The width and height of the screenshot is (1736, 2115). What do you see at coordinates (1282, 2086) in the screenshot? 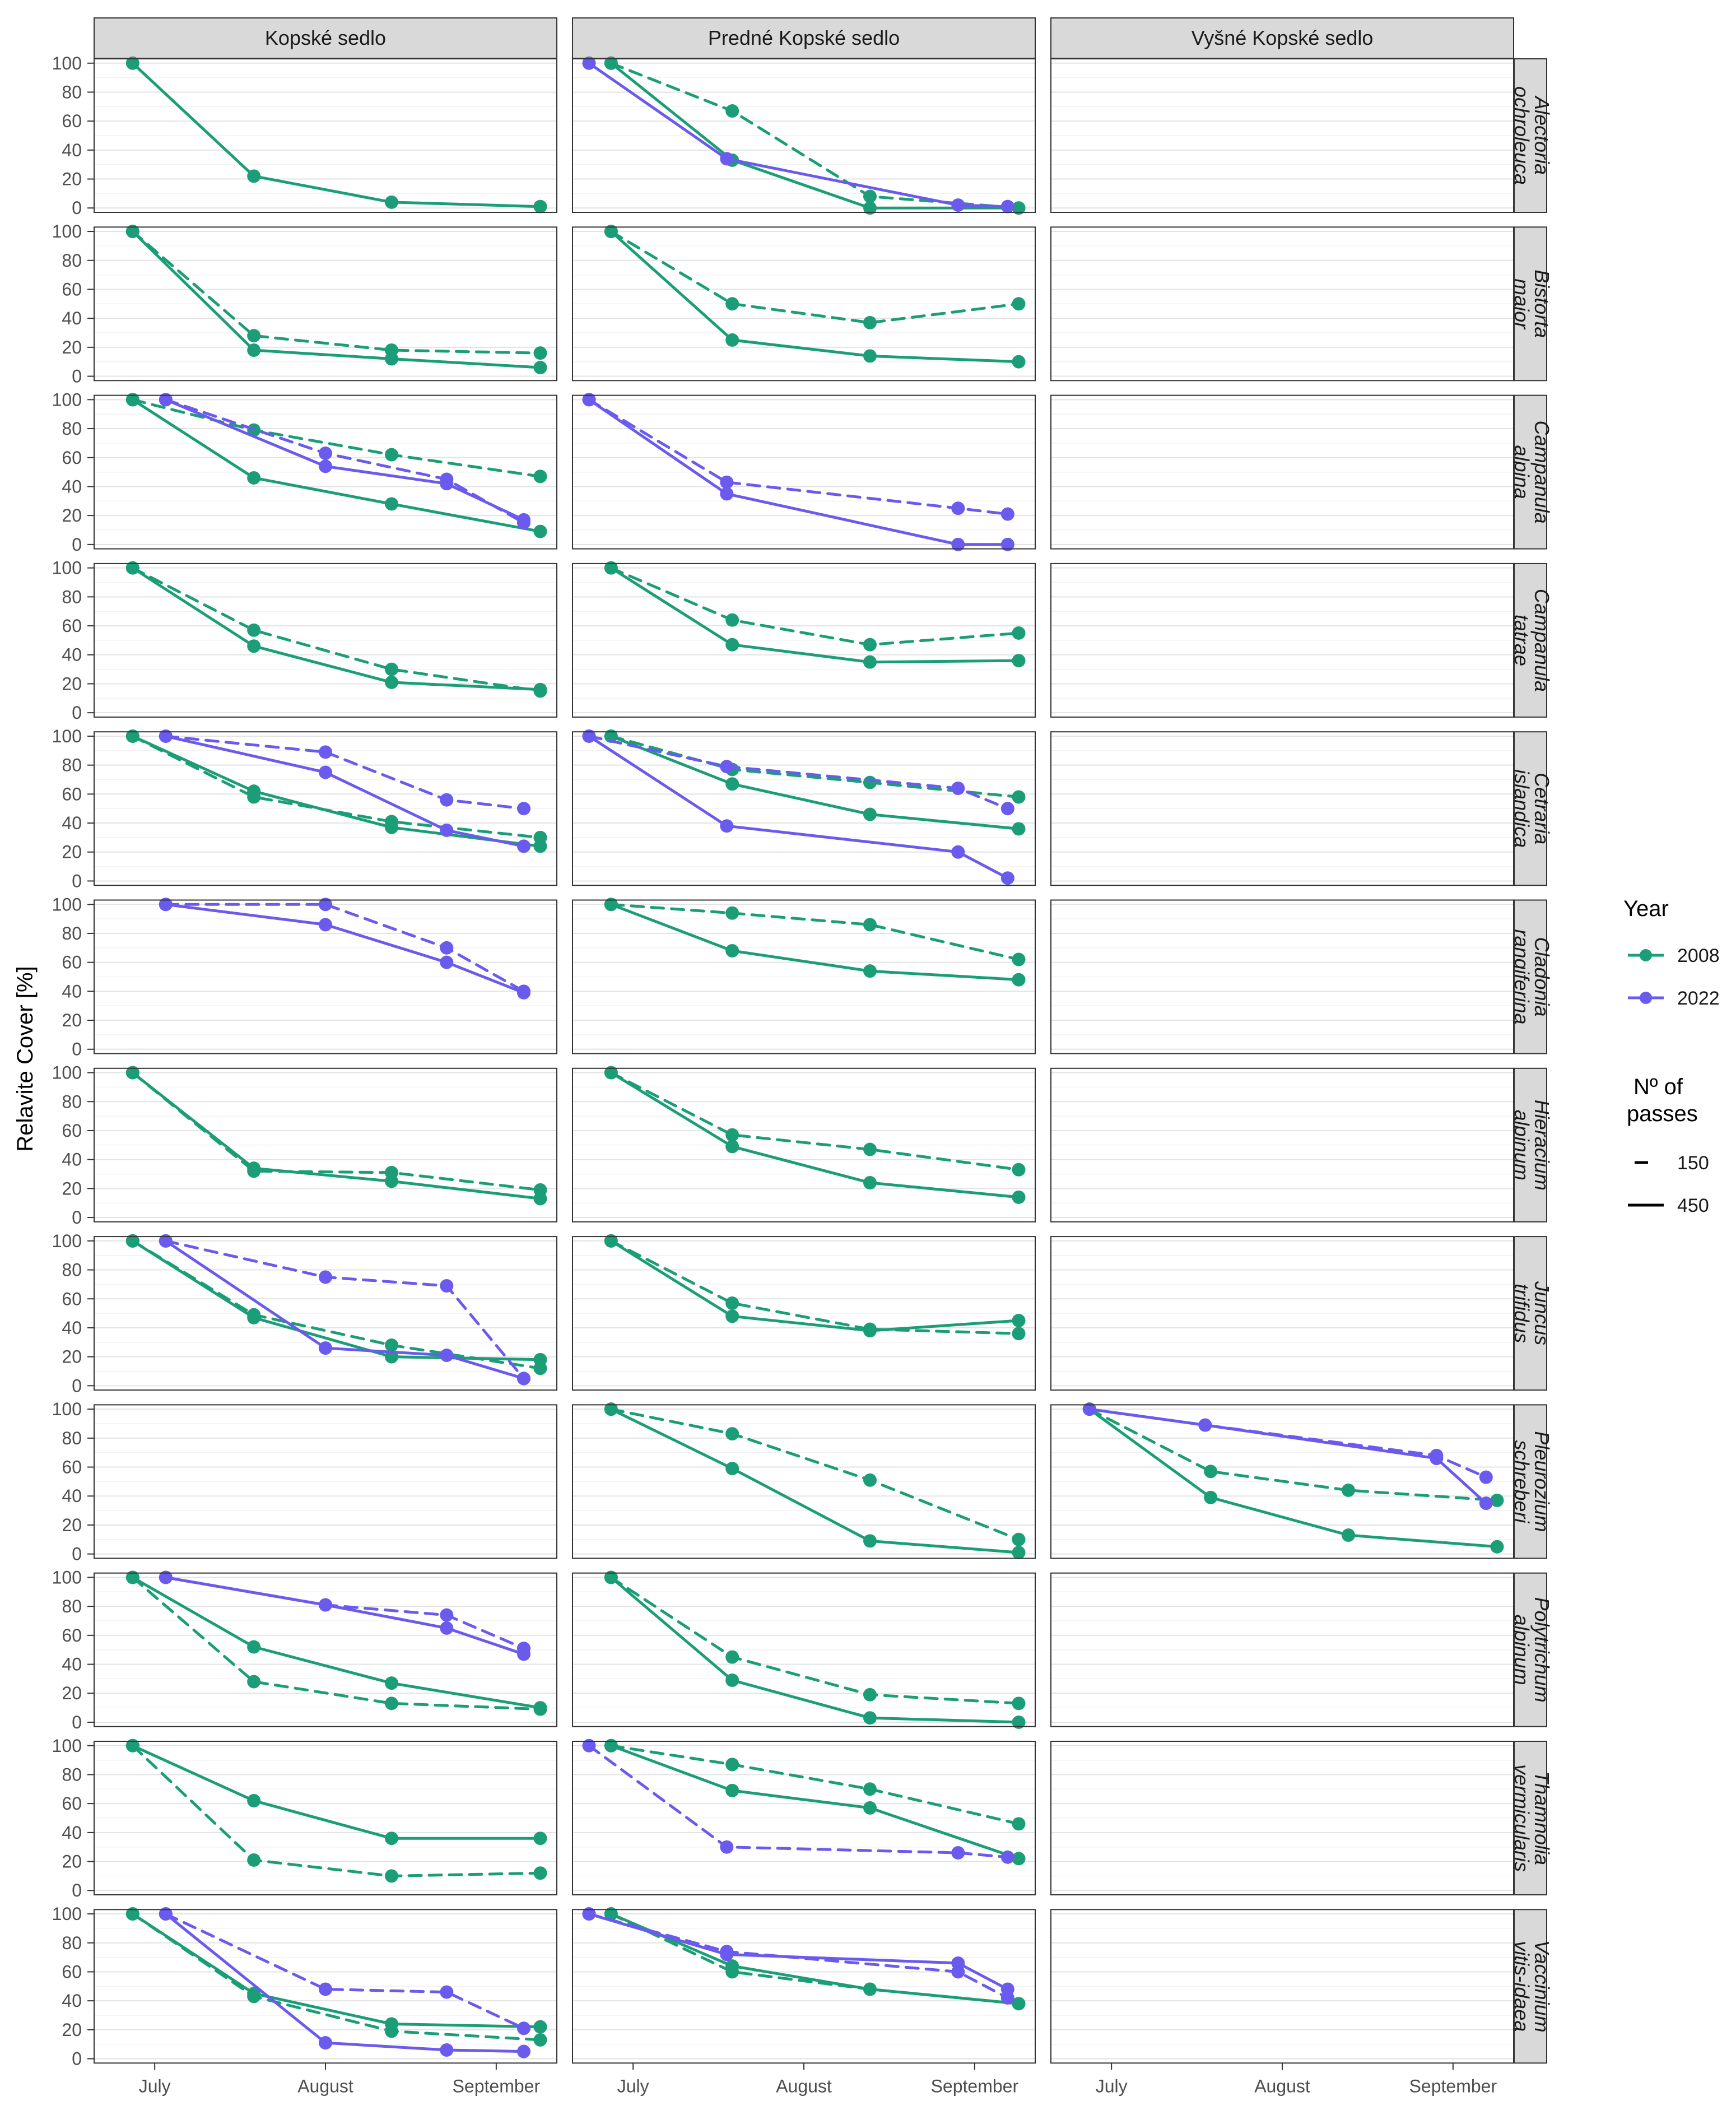
I see `x-tick-label: August` at bounding box center [1282, 2086].